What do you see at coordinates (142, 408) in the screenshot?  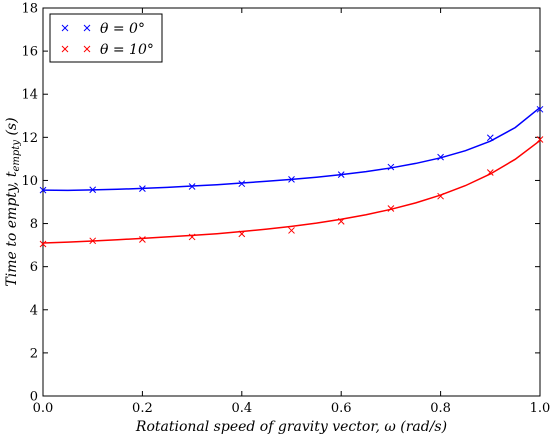 I see `x-tick-label: 0.2` at bounding box center [142, 408].